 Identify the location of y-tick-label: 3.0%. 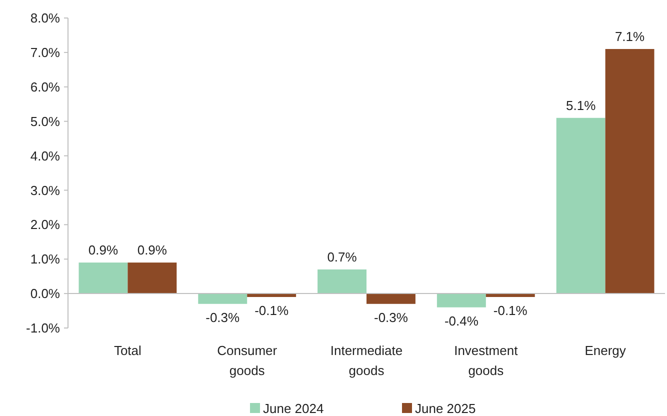
(45, 190).